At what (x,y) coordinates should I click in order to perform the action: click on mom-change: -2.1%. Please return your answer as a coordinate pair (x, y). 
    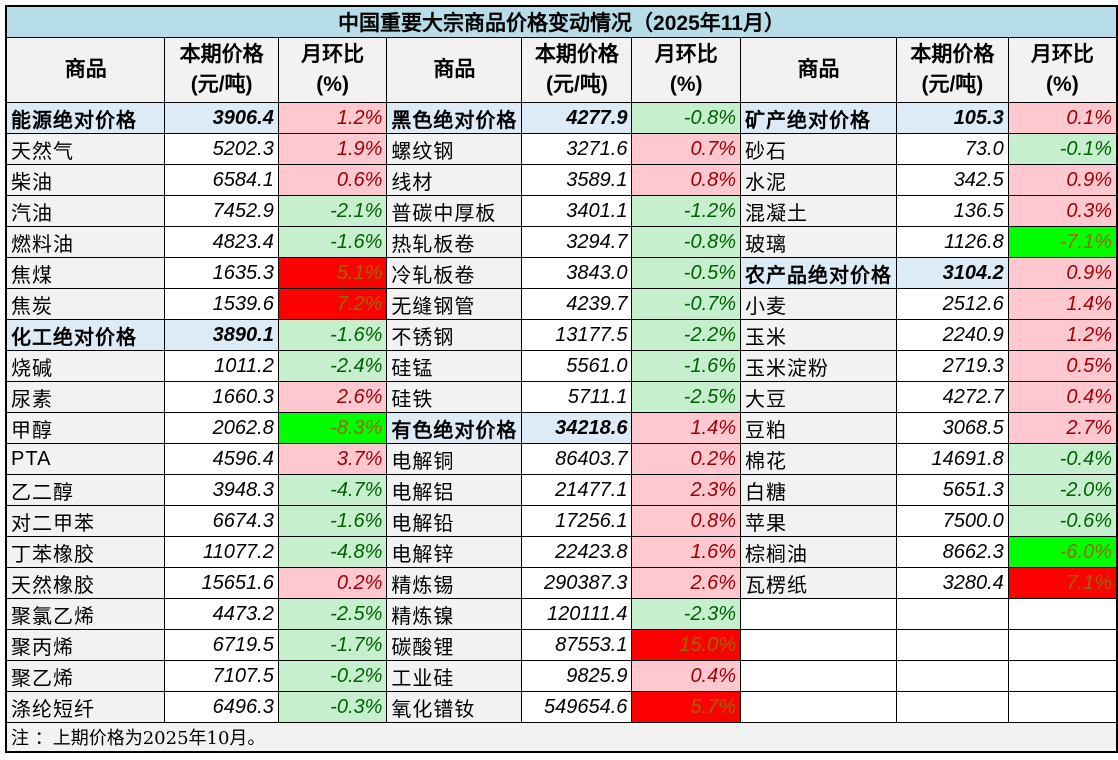
    Looking at the image, I should click on (332, 211).